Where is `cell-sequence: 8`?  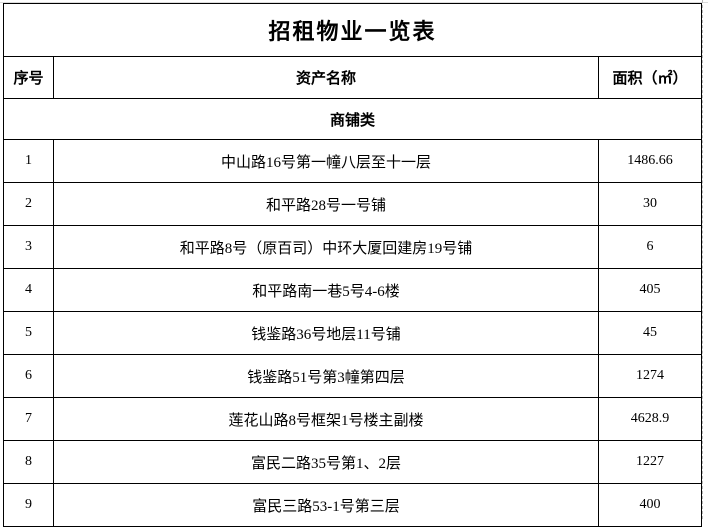
cell-sequence: 8 is located at coordinates (28, 462).